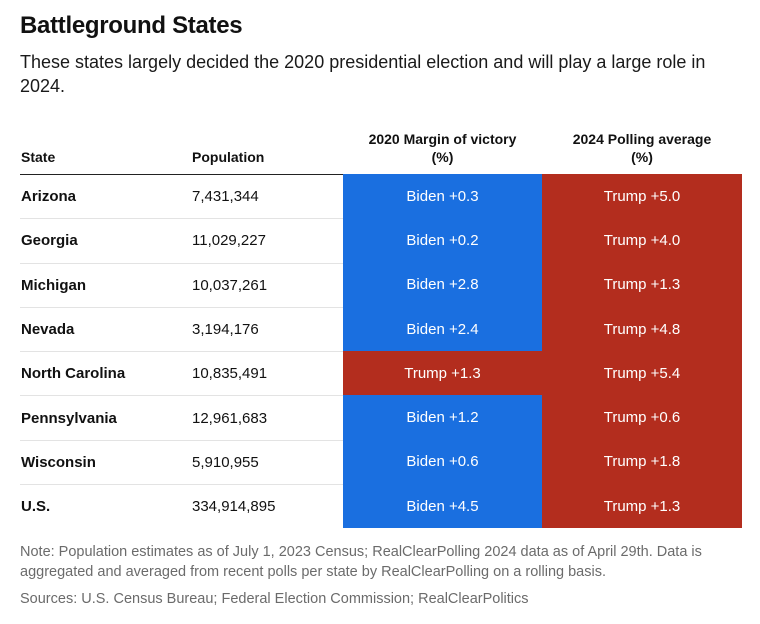 The width and height of the screenshot is (760, 624). I want to click on cell-population: 10,835,491, so click(230, 374).